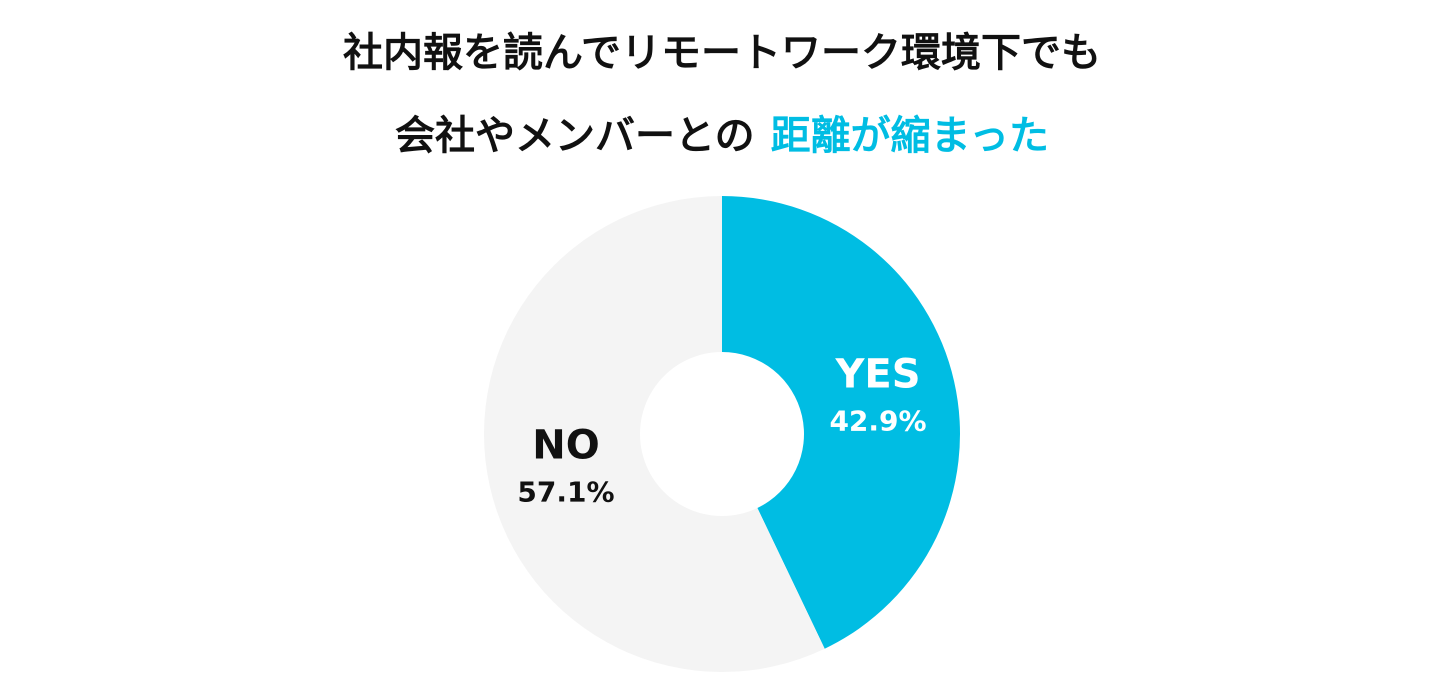 The height and width of the screenshot is (700, 1440). I want to click on chart-title: 会社やメンバーとの 距離が縮まった, so click(722, 136).